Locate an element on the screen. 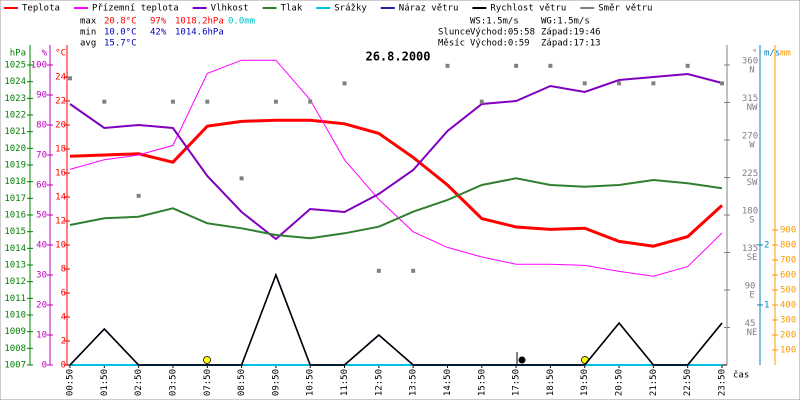  y-tick-label: 45 is located at coordinates (750, 324).